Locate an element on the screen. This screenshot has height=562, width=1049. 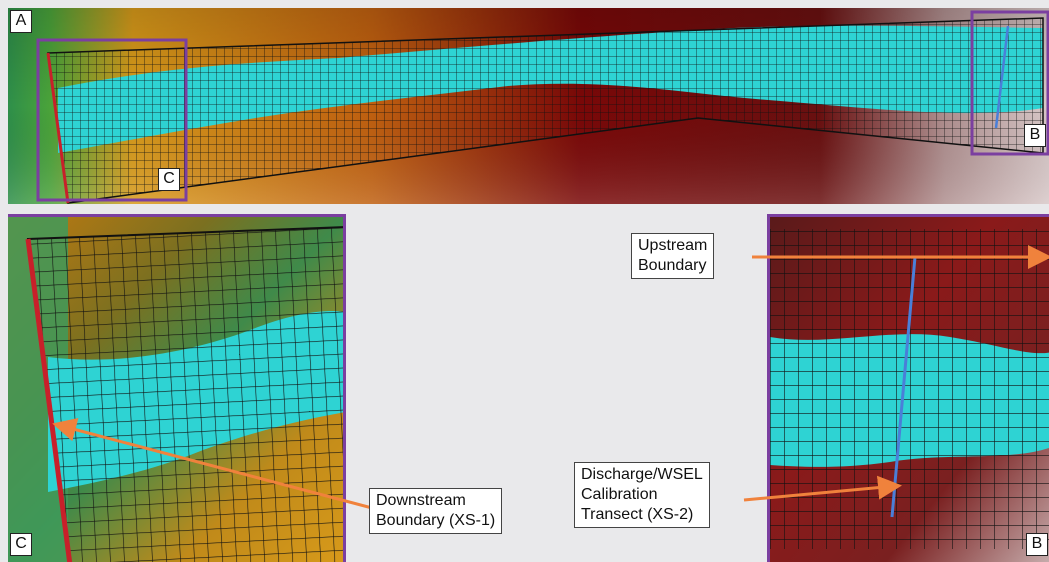
panel-c-label: C is located at coordinates (21, 544).